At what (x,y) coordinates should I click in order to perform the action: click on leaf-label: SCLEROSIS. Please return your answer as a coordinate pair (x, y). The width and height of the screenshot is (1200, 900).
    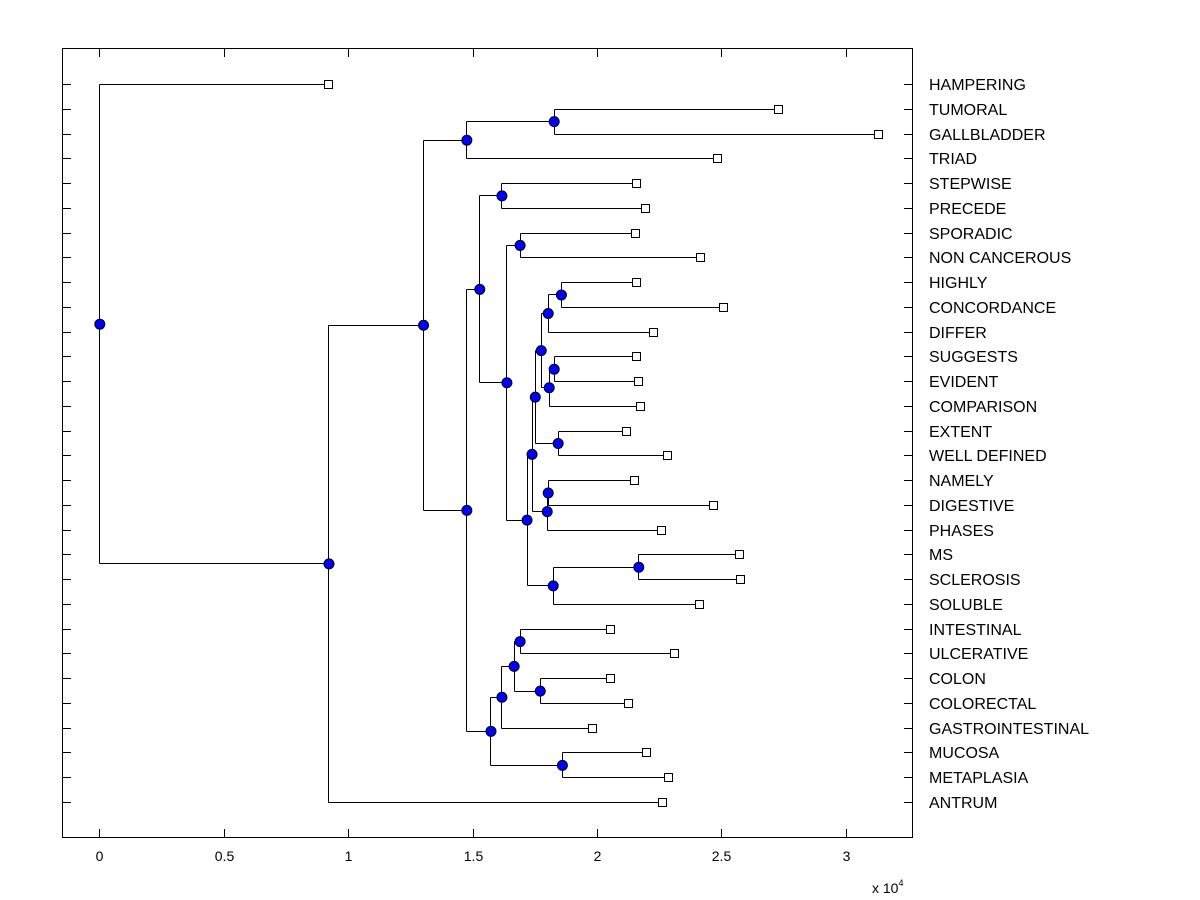
    Looking at the image, I should click on (975, 580).